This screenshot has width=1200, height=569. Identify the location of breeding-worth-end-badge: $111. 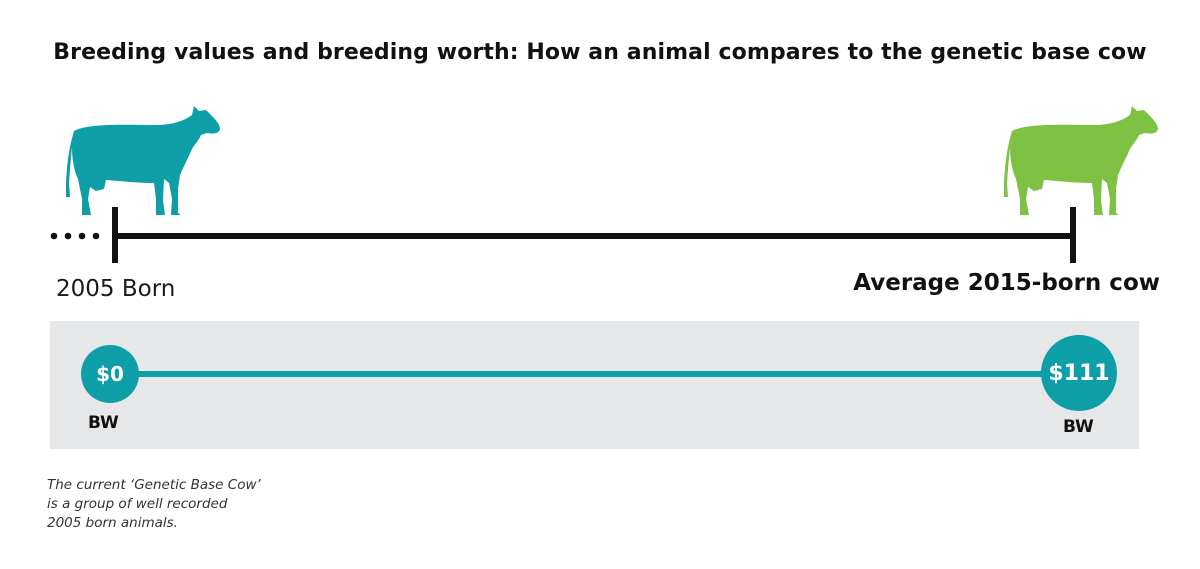
(1079, 373).